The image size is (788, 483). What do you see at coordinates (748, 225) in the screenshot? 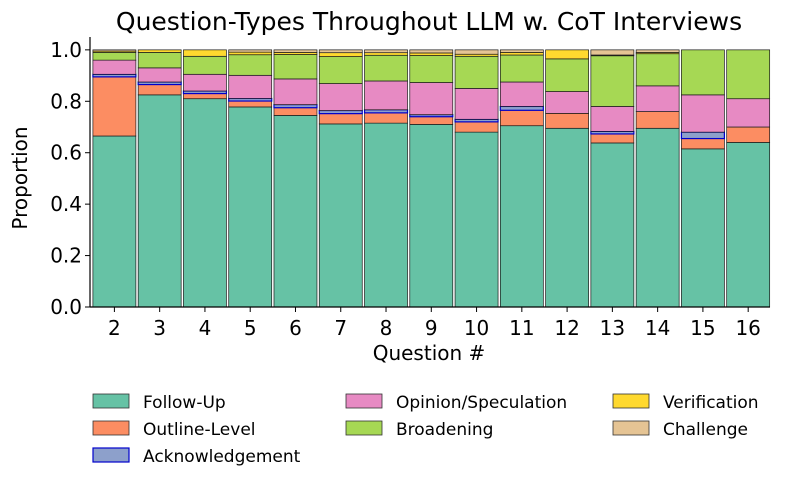
I see `bar-segment-q16-follow-up` at bounding box center [748, 225].